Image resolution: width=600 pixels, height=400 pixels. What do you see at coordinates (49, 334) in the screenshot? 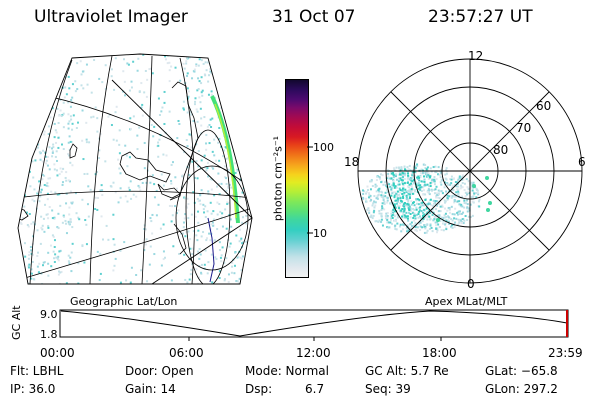
I see `alt-tick-1-8: 1.8` at bounding box center [49, 334].